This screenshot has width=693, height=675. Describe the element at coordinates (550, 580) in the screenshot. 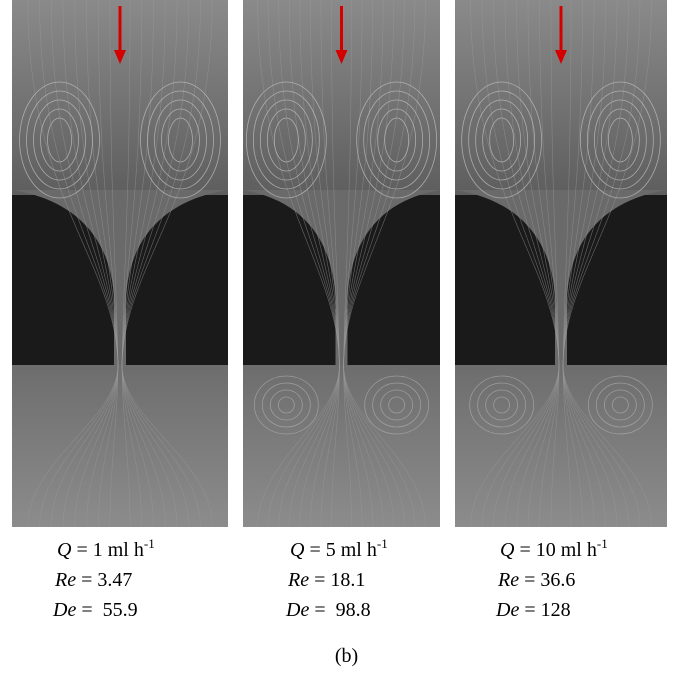

I see `value: = 36.6` at that location.